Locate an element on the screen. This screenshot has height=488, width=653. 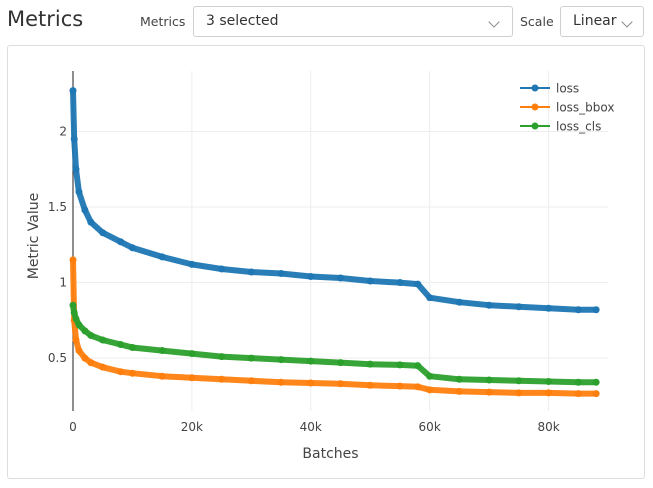
legend-marker-loss is located at coordinates (535, 88).